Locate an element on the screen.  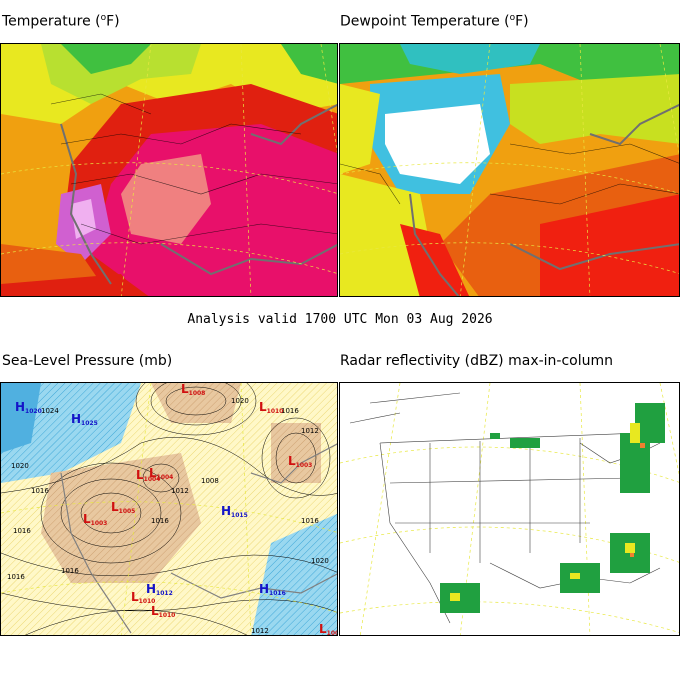
dewpoint-title-end: F) is located at coordinates (522, 21).